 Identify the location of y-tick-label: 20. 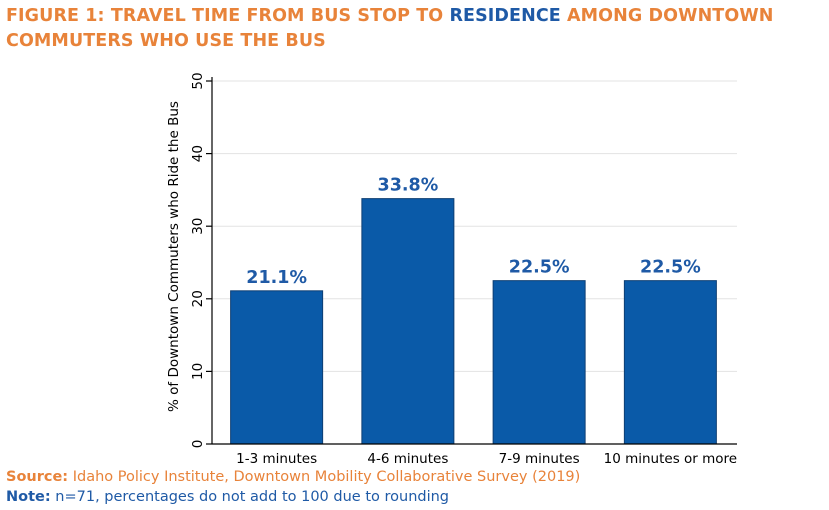
(198, 298).